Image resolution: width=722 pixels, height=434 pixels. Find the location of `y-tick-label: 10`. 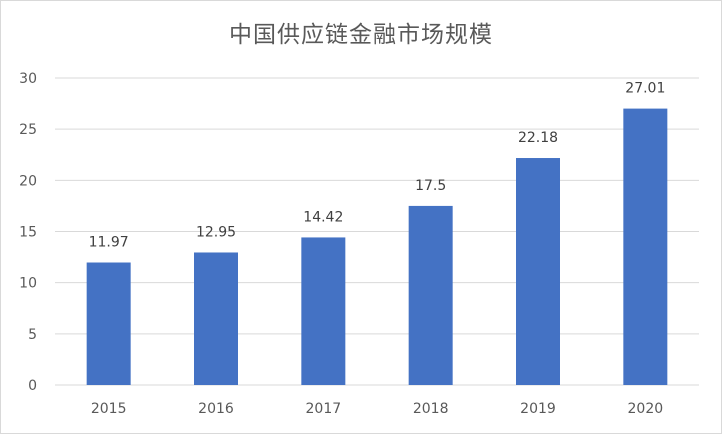

y-tick-label: 10 is located at coordinates (28, 284).